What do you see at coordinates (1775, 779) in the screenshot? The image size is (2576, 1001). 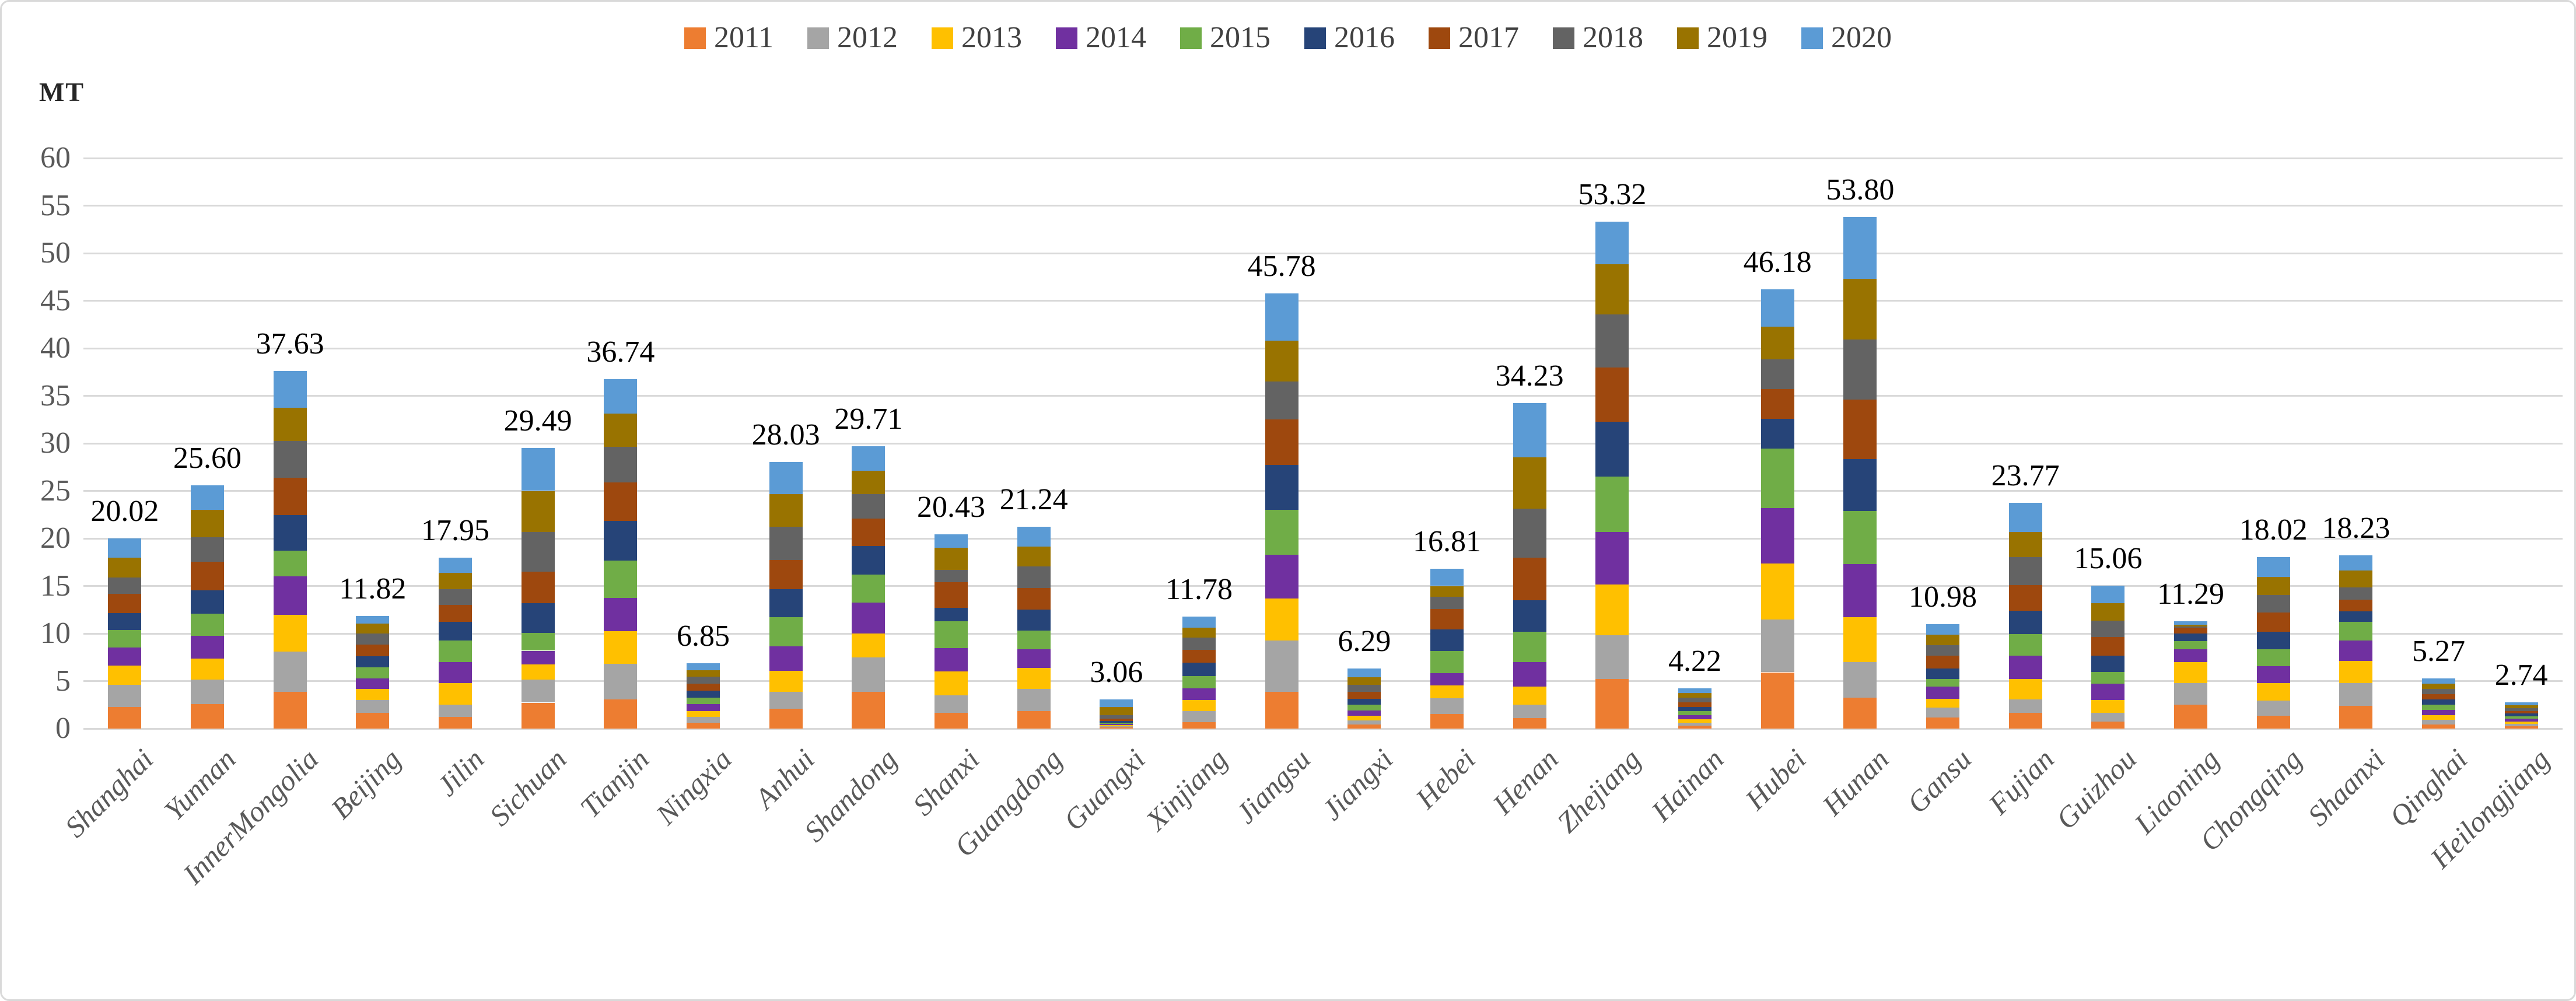 I see `x-tick-label: Hubei` at bounding box center [1775, 779].